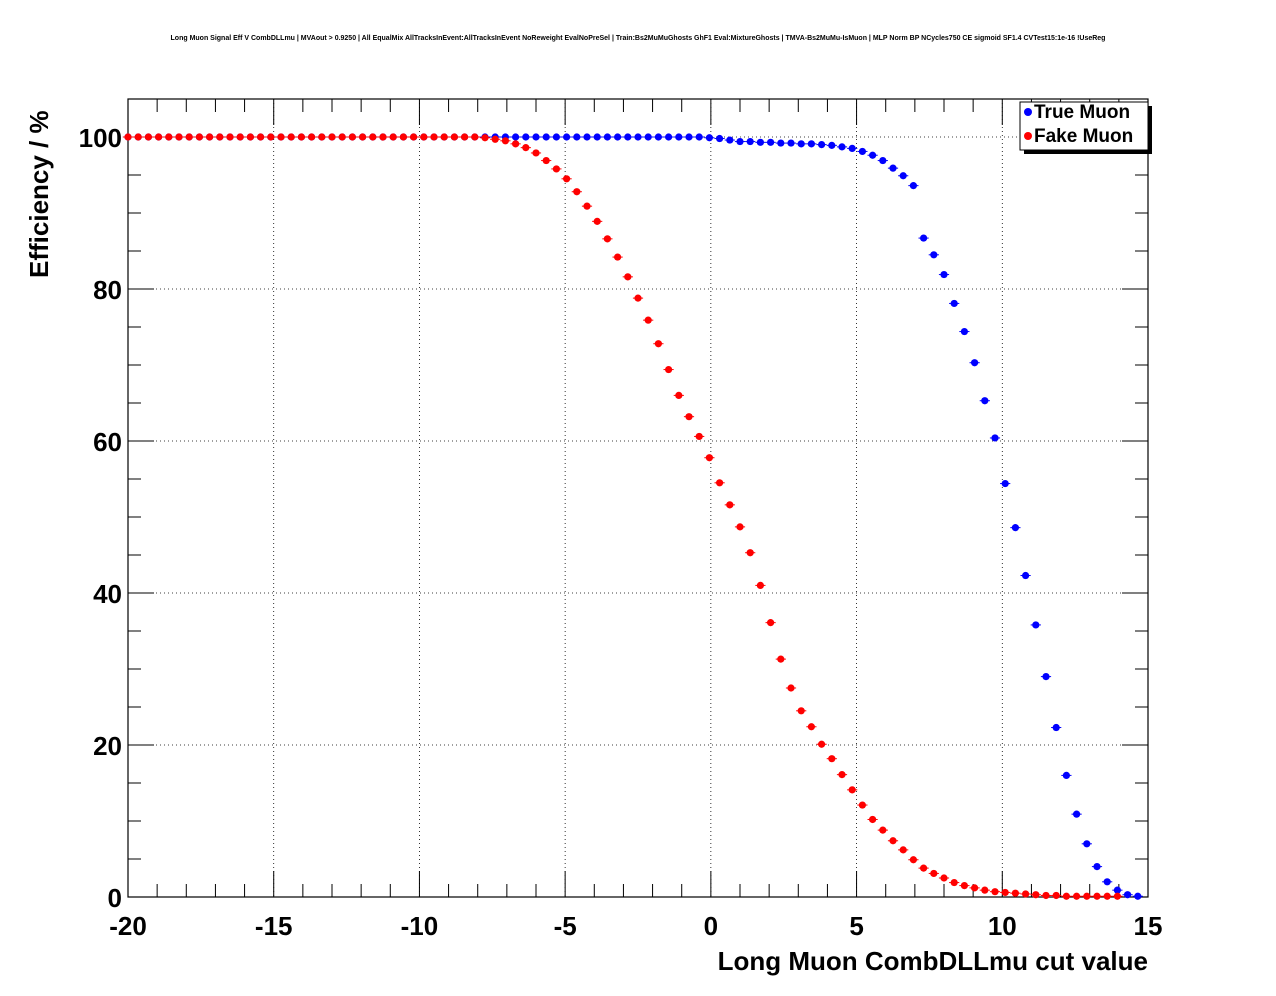 This screenshot has width=1276, height=996. Describe the element at coordinates (107, 442) in the screenshot. I see `y-tick-label: 60` at that location.